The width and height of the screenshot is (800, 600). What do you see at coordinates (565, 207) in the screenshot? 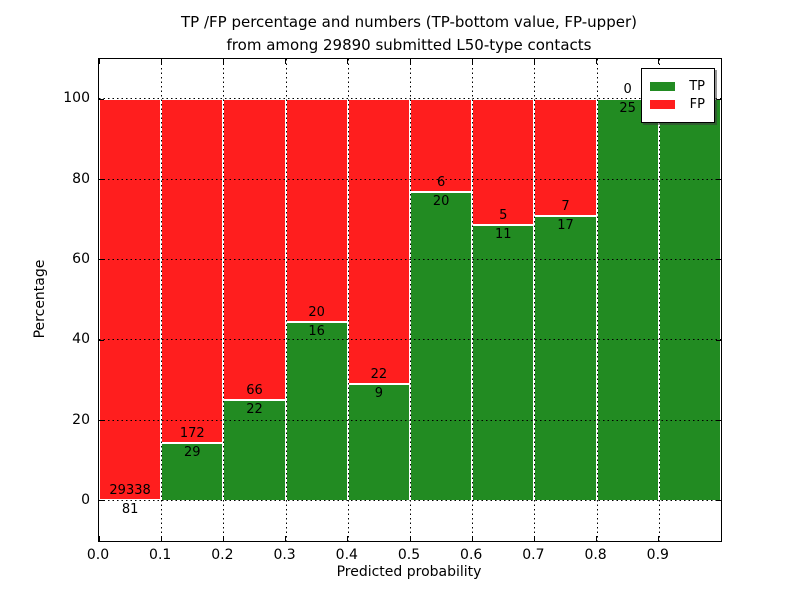
I see `fp-count-label: 7` at bounding box center [565, 207].